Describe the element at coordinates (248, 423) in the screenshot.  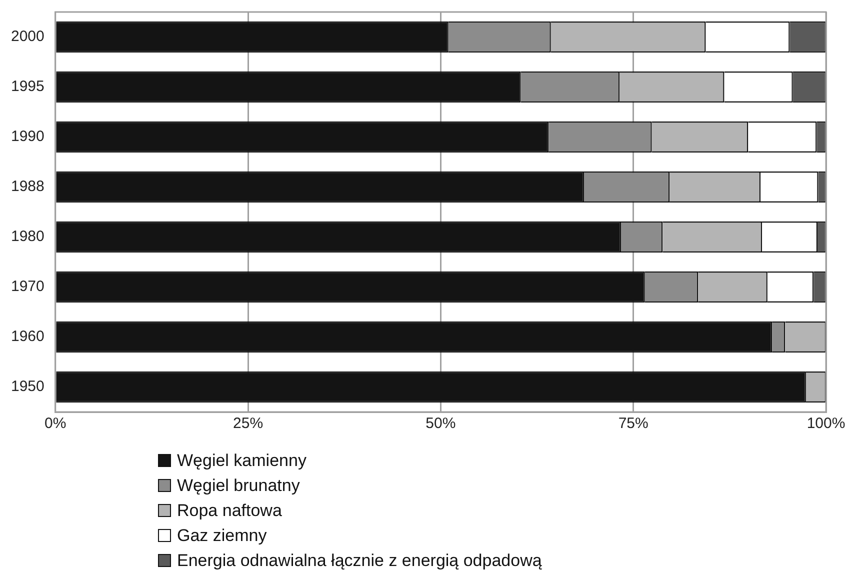
I see `x-tick-label: 25%` at that location.